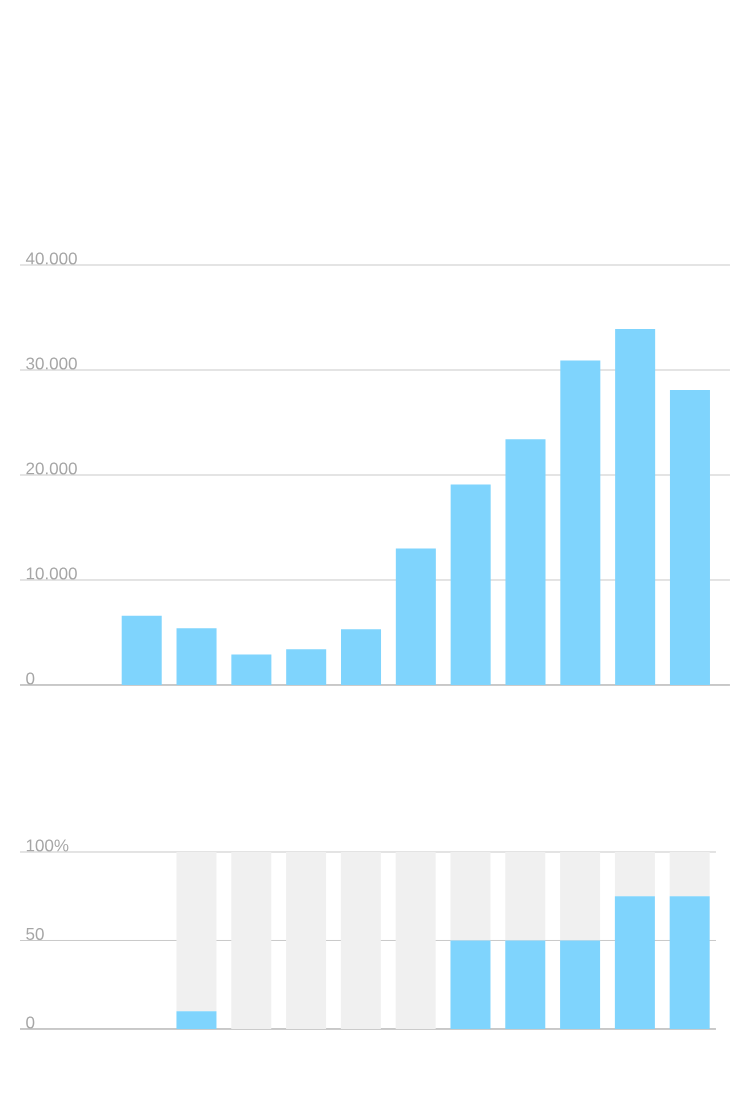  I want to click on y-tick-label: 50, so click(35, 933).